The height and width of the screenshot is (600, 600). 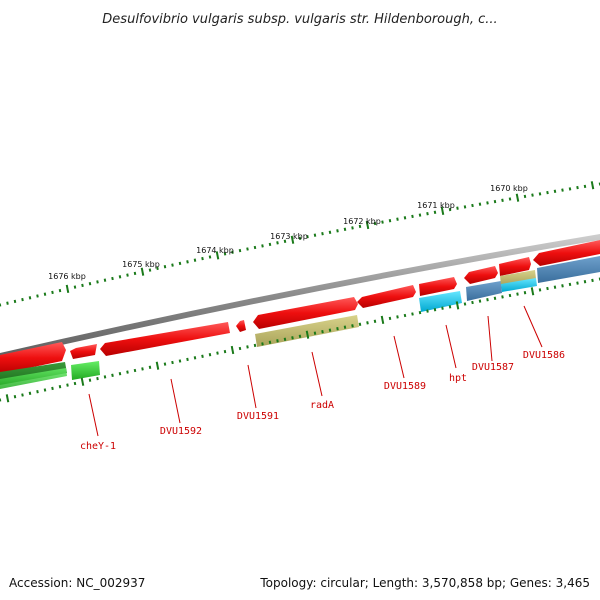 I want to click on gene-label-dvu1592: DVU1592, so click(x=181, y=431).